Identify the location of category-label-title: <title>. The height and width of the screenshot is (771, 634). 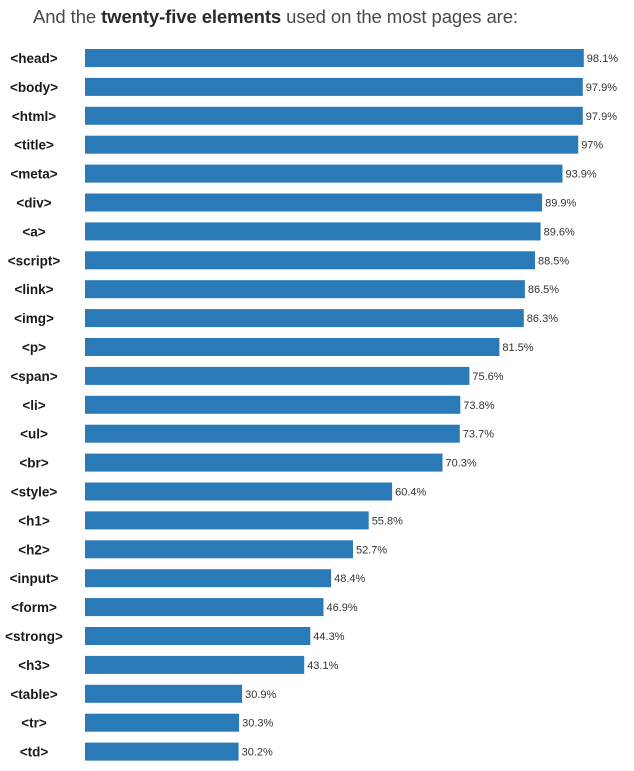
(34, 145).